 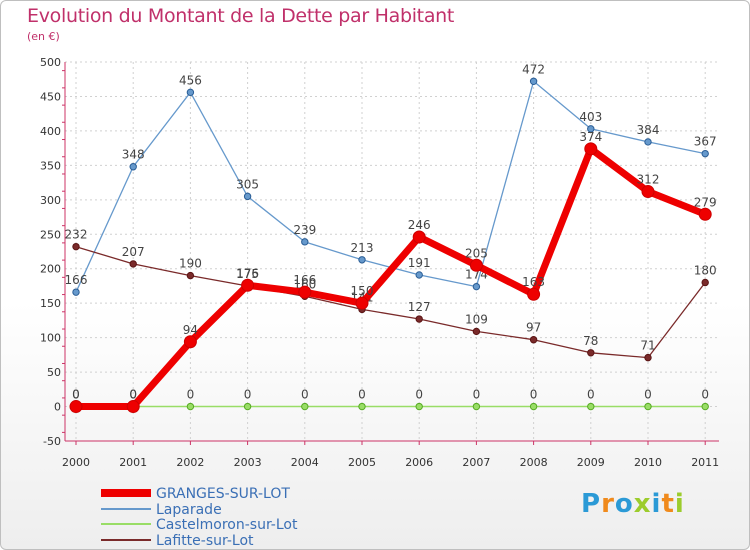 I want to click on data-label-granges-sur-lot: 176, so click(x=247, y=273).